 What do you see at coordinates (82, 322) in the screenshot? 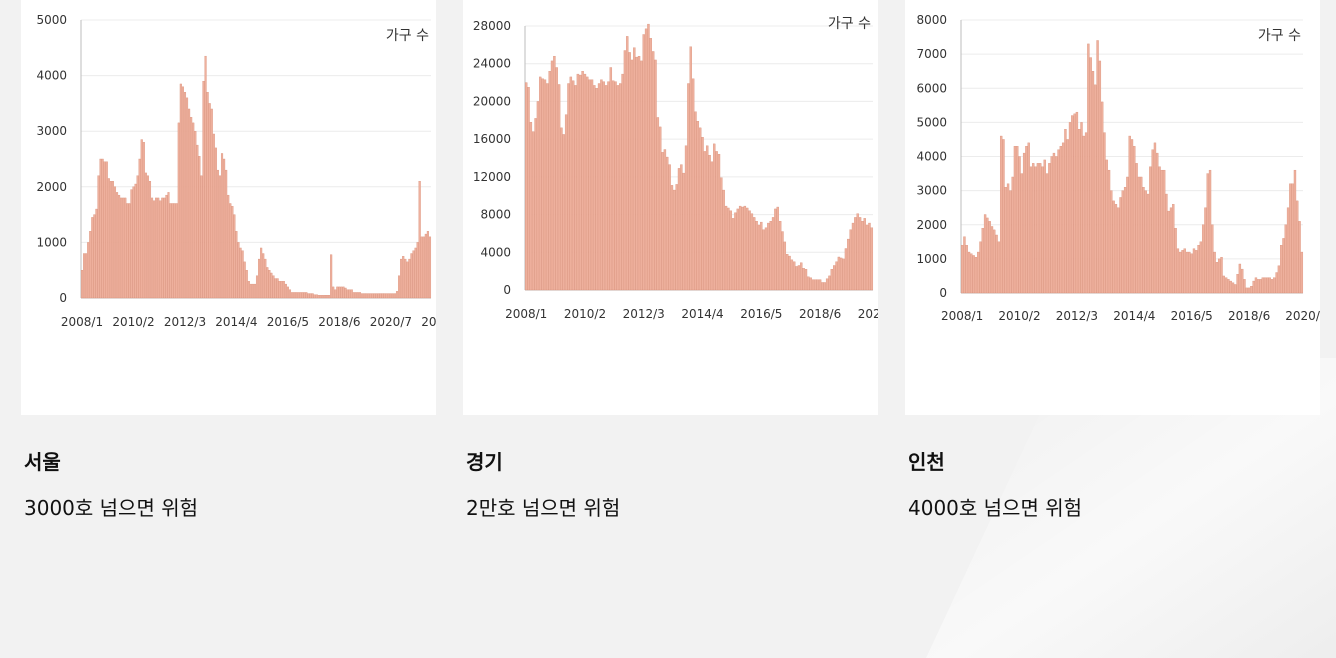
I see `x-tick-label: 2008/1` at bounding box center [82, 322].